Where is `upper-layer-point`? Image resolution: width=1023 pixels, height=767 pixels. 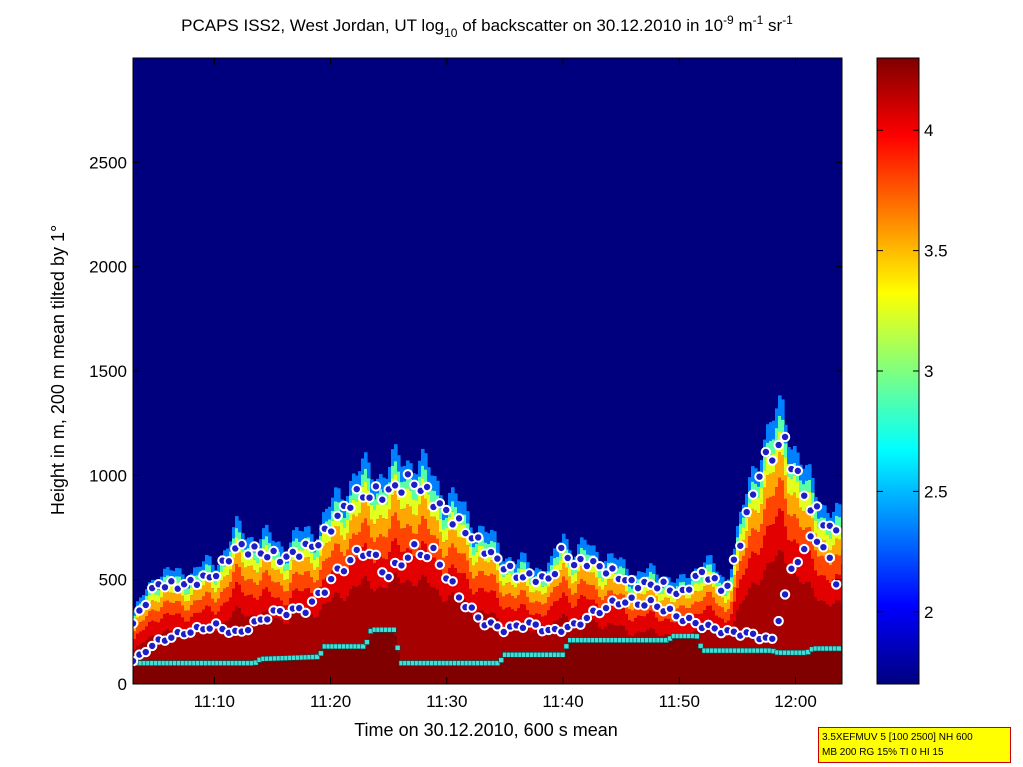 upper-layer-point is located at coordinates (778, 445).